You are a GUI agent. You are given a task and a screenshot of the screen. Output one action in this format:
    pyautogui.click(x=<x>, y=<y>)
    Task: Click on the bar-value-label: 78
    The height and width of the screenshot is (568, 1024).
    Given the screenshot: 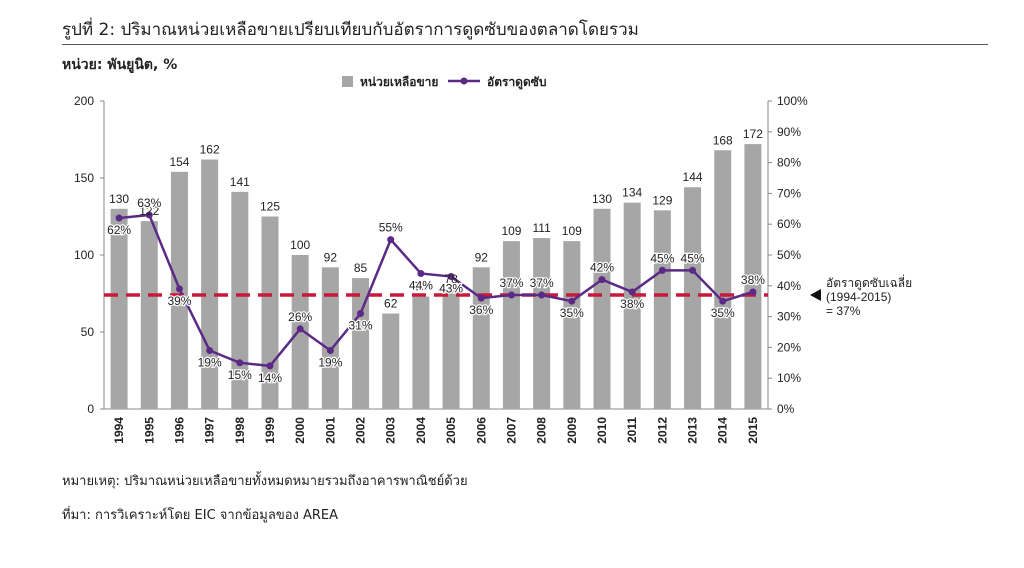 What is the action you would take?
    pyautogui.click(x=451, y=279)
    